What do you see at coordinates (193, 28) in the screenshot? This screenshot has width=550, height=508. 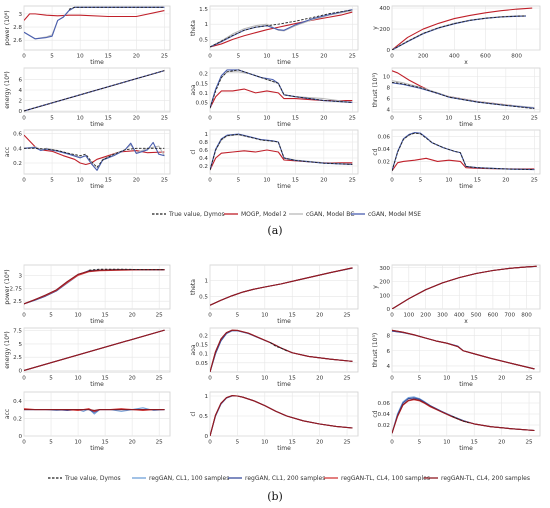 I see `y-axis-label: theta` at bounding box center [193, 28].